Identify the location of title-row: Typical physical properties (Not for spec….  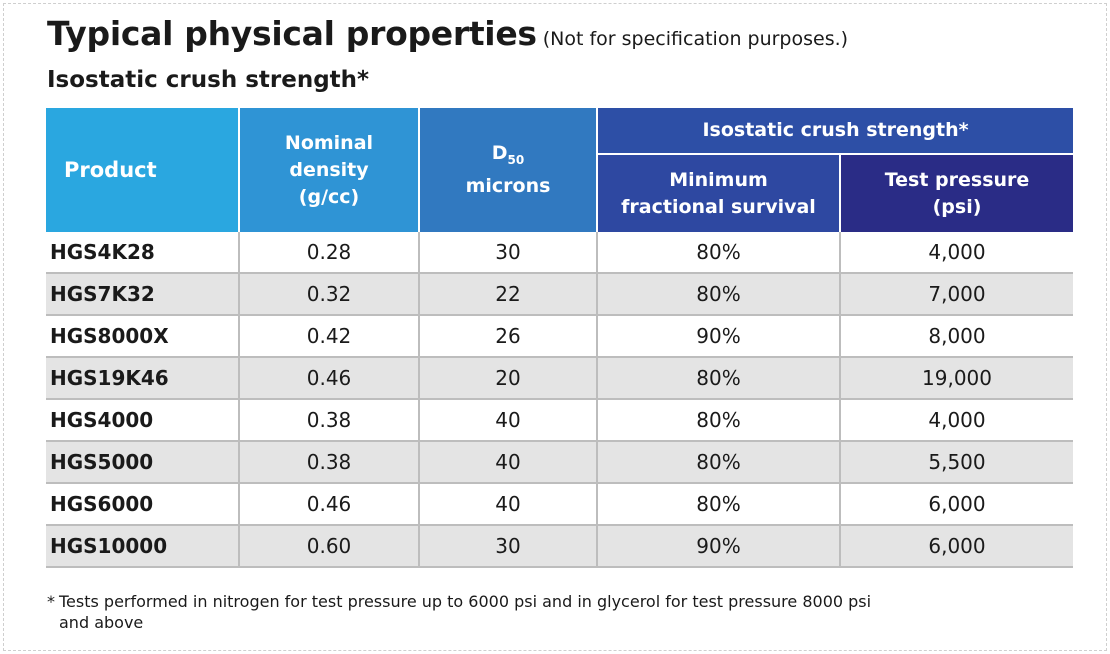
(447, 33).